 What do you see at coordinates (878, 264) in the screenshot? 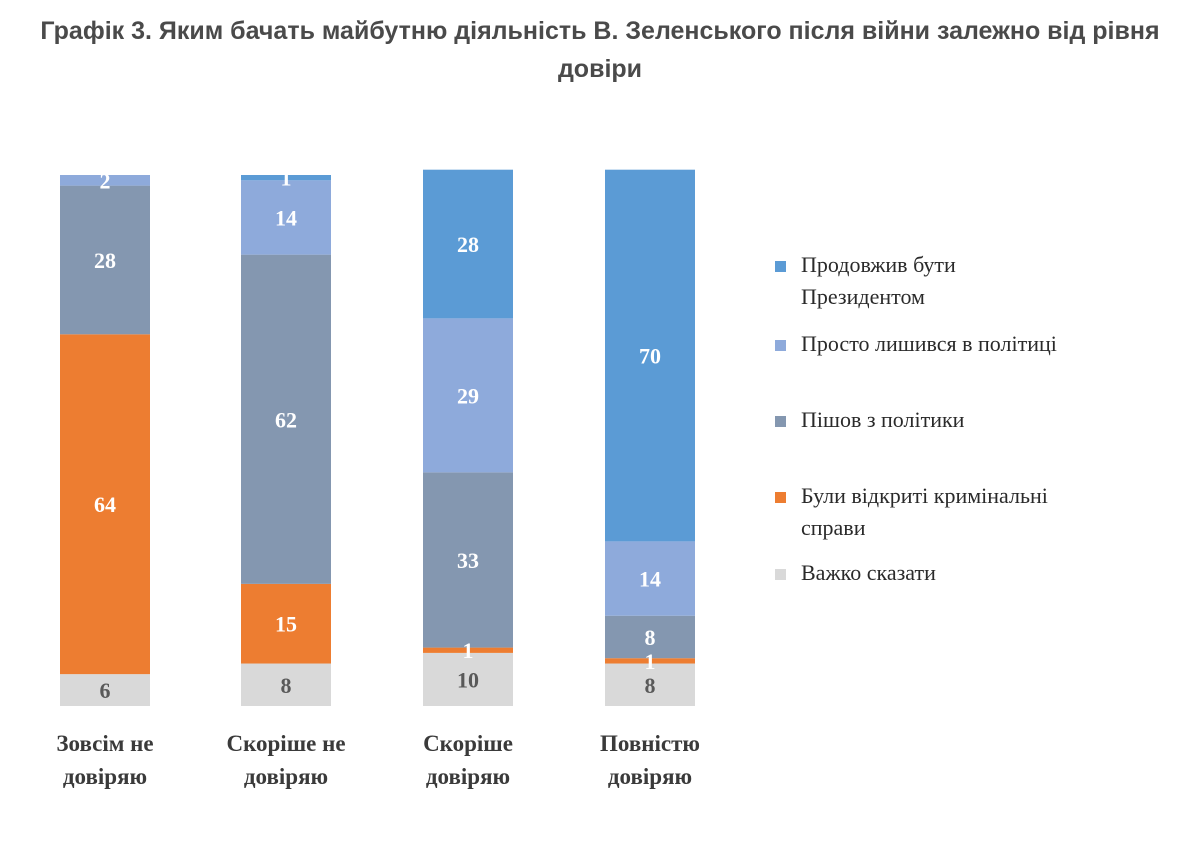
I see `legend-label: Продовжив бути` at bounding box center [878, 264].